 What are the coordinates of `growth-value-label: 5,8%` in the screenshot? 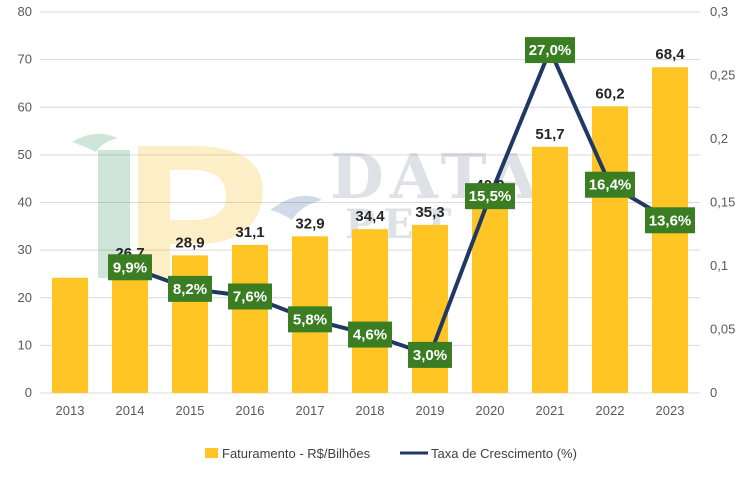 It's located at (310, 319).